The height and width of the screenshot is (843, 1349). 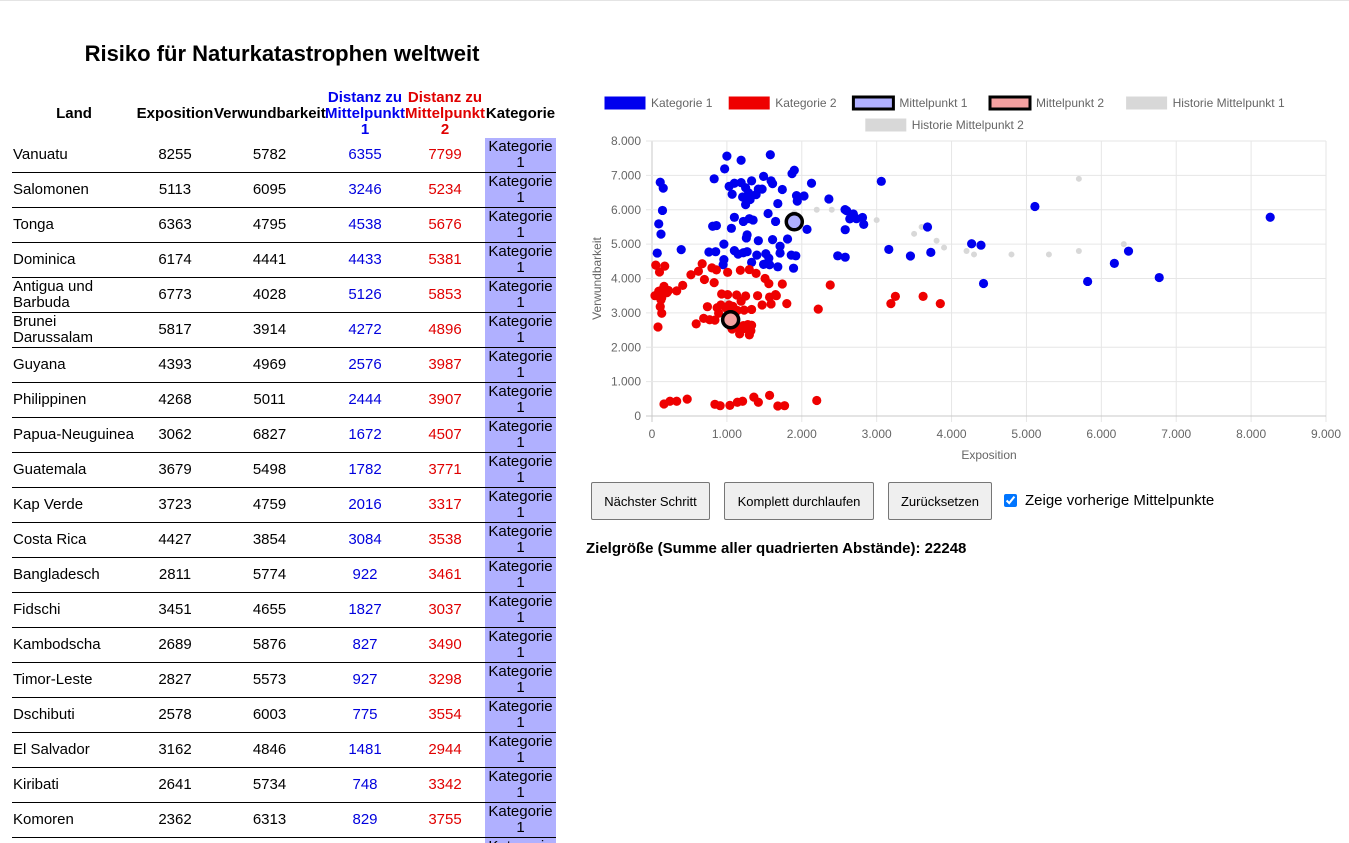 What do you see at coordinates (74, 365) in the screenshot?
I see `cell-land: Guyana` at bounding box center [74, 365].